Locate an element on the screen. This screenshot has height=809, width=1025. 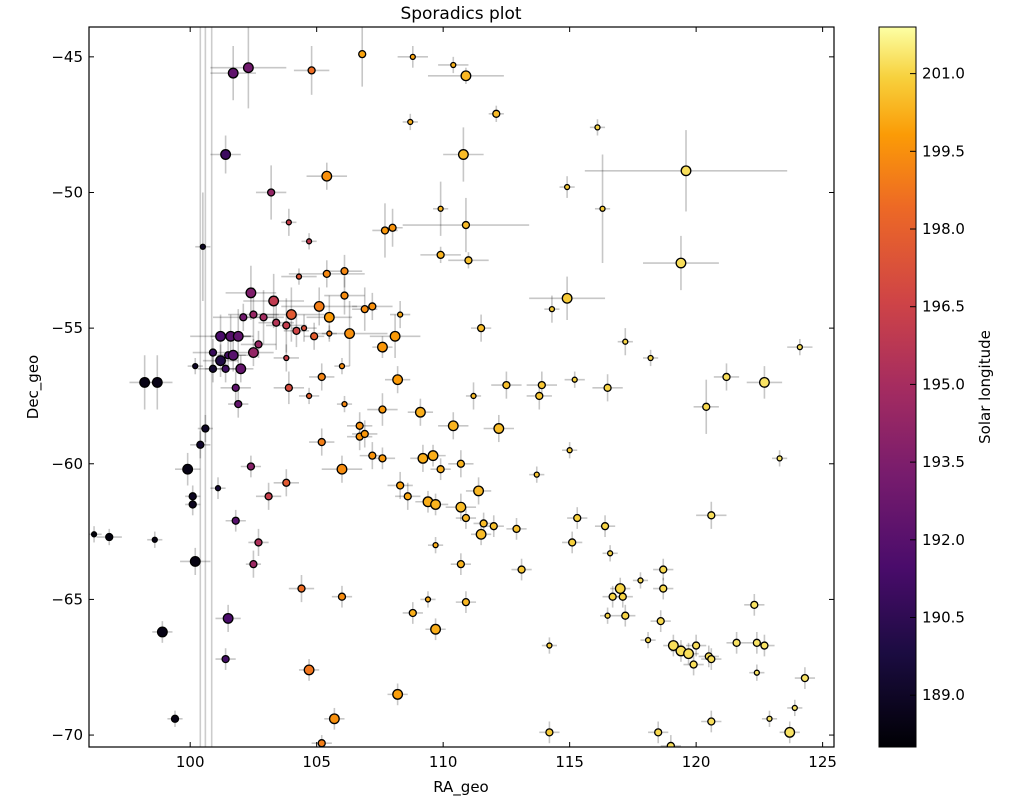
colorbar-tick-label: 192.0 is located at coordinates (943, 540).